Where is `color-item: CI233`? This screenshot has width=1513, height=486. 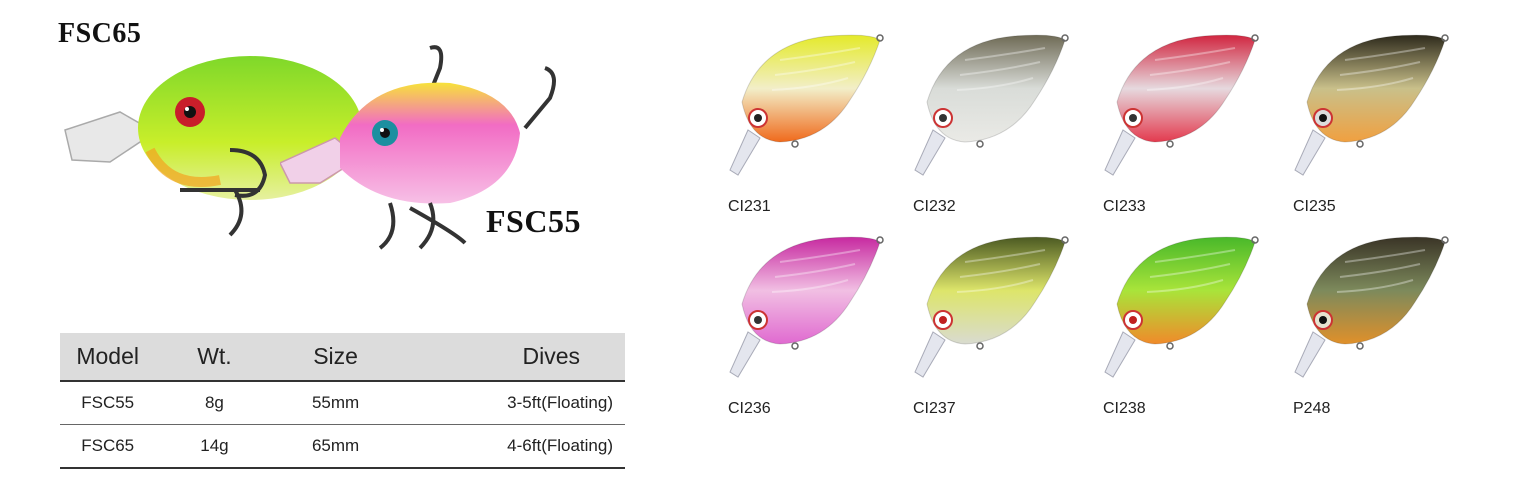
color-item: CI233 is located at coordinates (1180, 125).